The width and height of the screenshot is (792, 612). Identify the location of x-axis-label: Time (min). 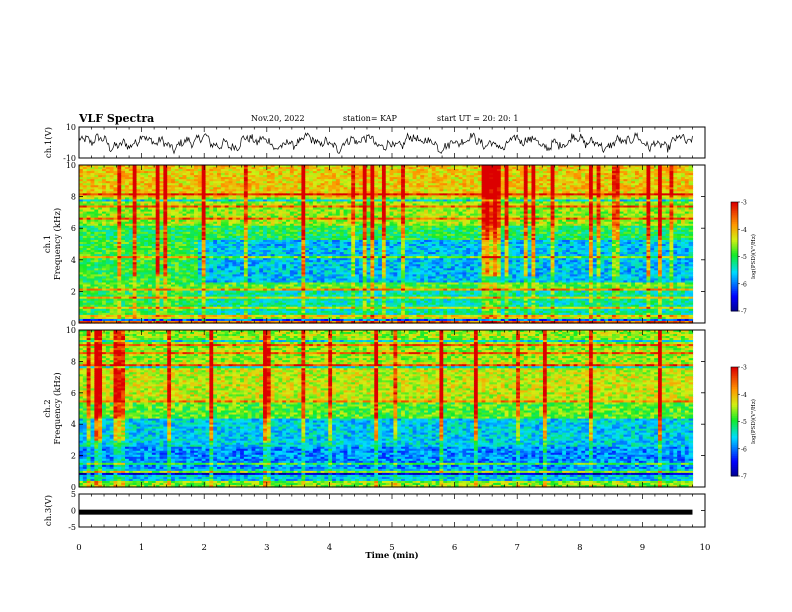
(391, 555).